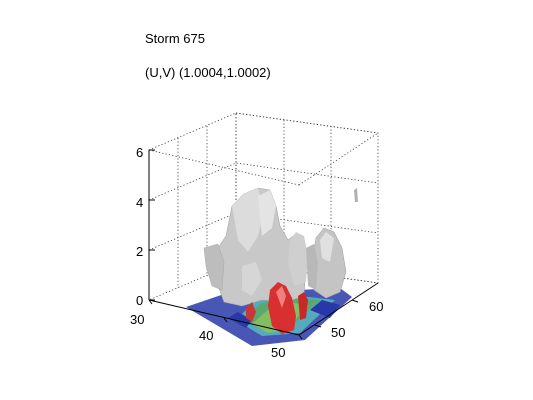 The width and height of the screenshot is (533, 400). What do you see at coordinates (208, 72) in the screenshot?
I see `chart-subtitle: (U,V) (1.0004,1.0002)` at bounding box center [208, 72].